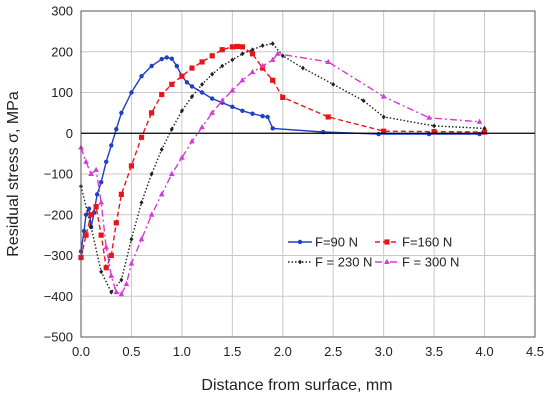 The width and height of the screenshot is (550, 401). What do you see at coordinates (535, 351) in the screenshot?
I see `x-tick-label: 4.5` at bounding box center [535, 351].